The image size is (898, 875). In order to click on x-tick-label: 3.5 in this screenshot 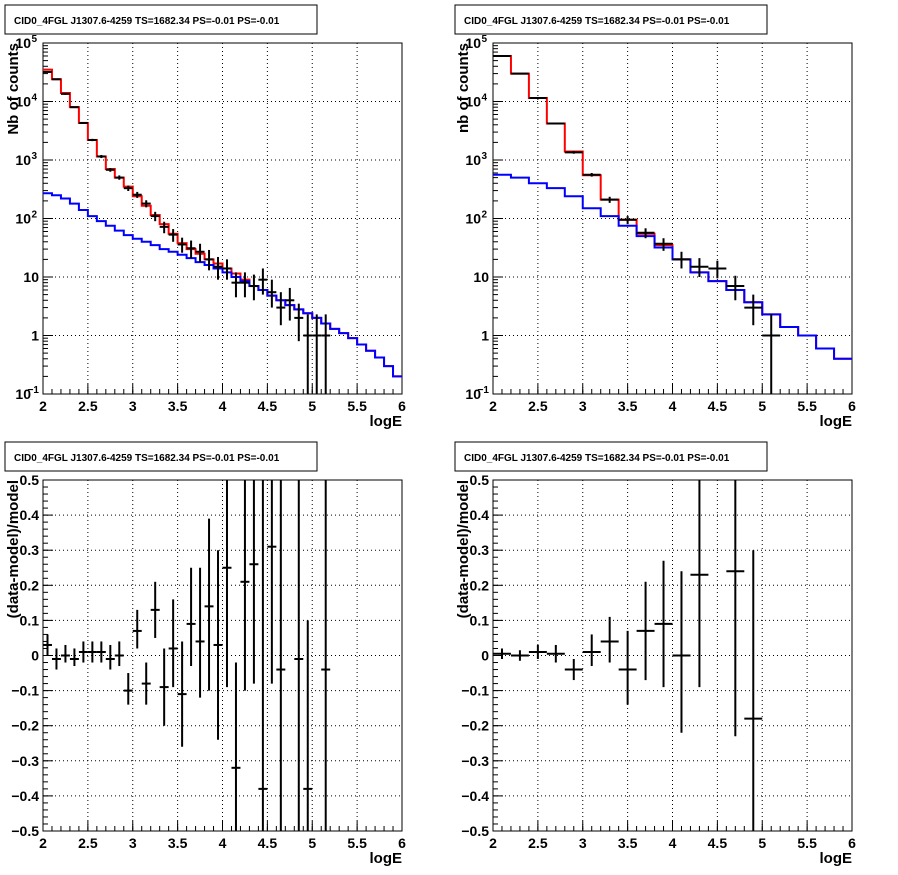, I will do `click(628, 843)`.